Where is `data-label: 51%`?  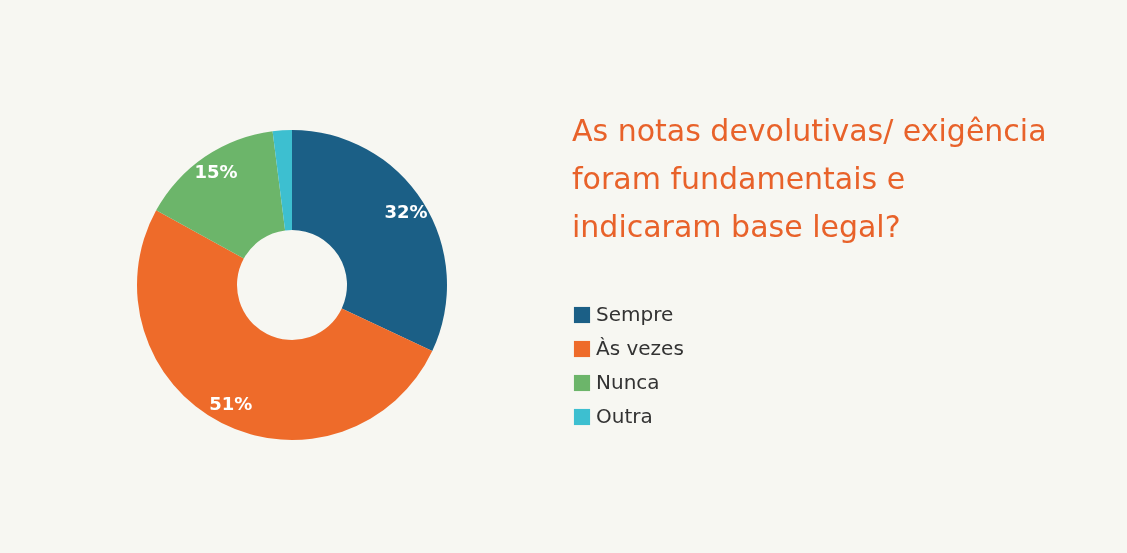 data-label: 51% is located at coordinates (231, 404).